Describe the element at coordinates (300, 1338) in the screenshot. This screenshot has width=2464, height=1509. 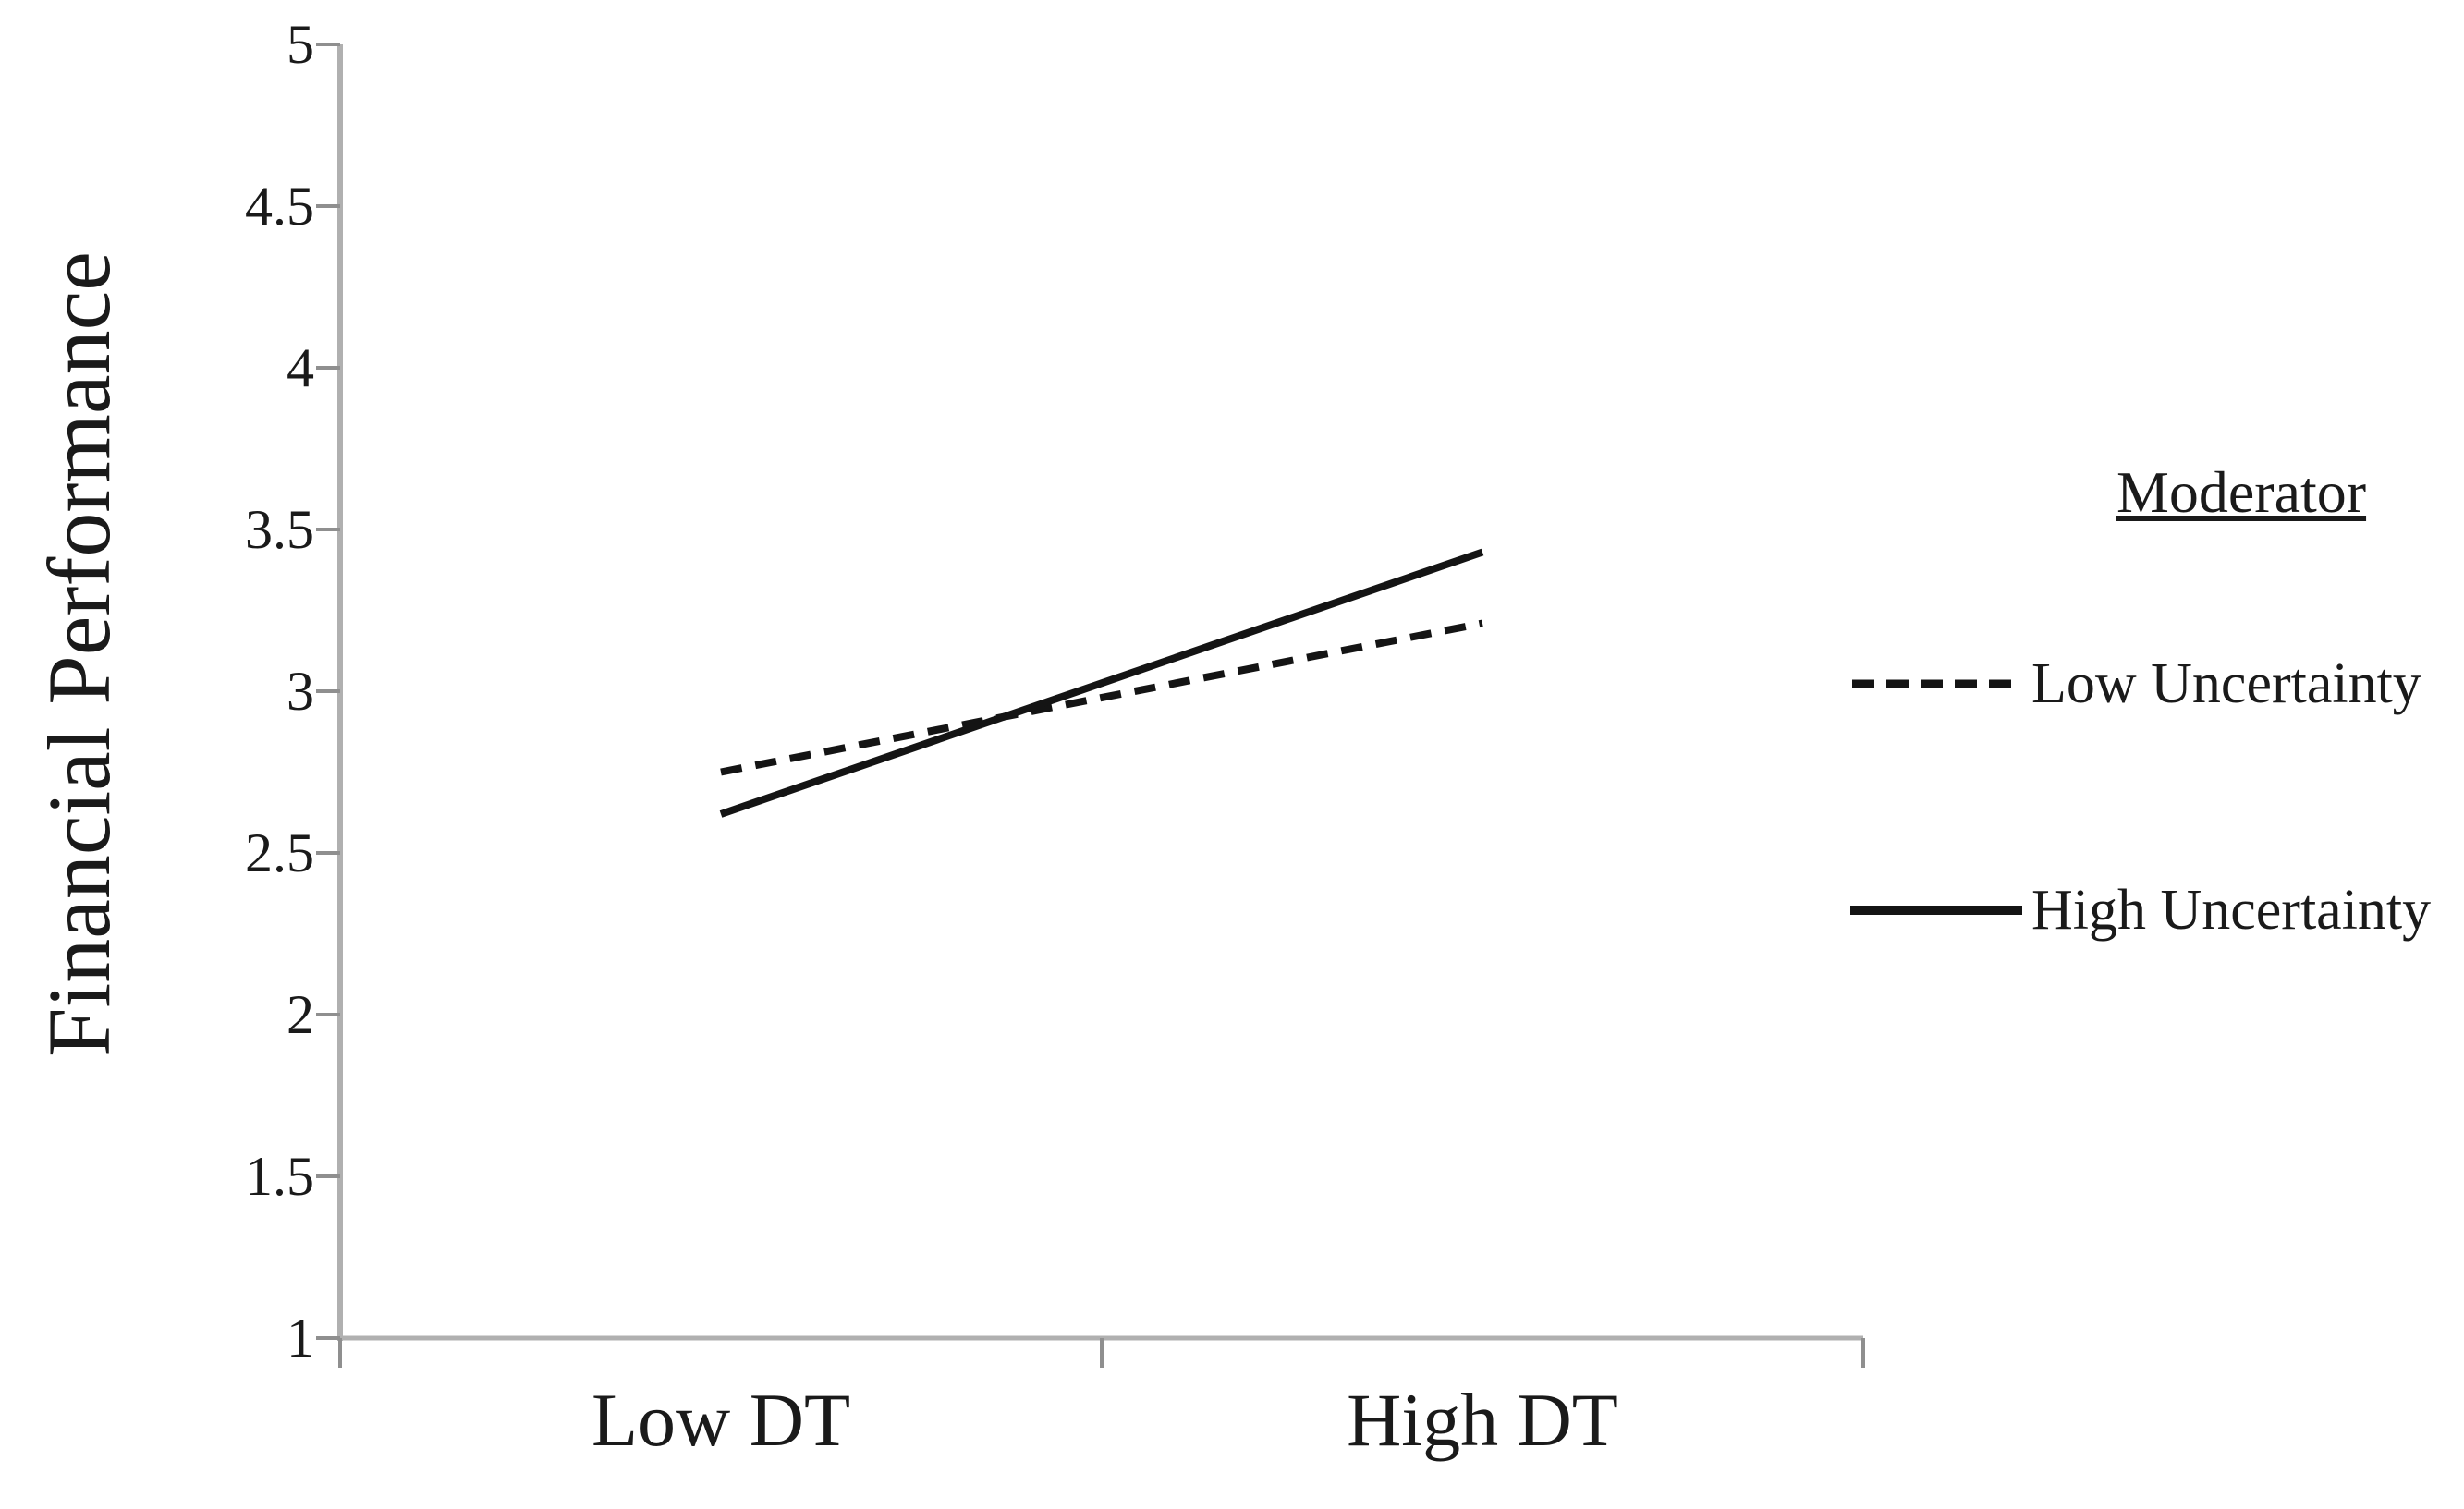
I see `y-tick-label: 1` at that location.